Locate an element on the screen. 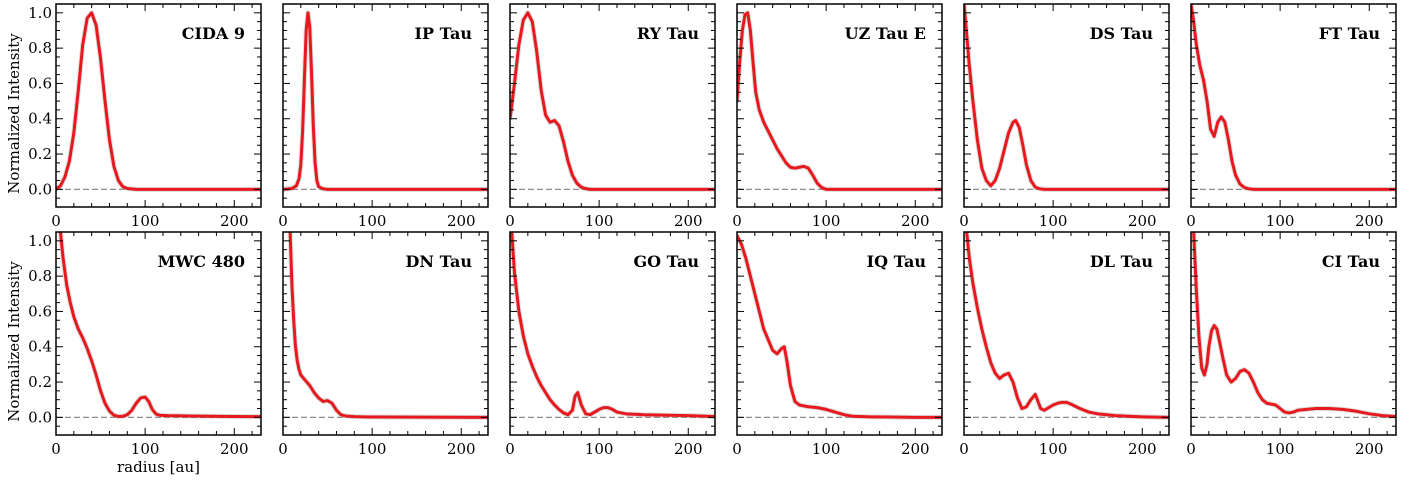 The image size is (1422, 481). panel-title: RY Tau is located at coordinates (668, 33).